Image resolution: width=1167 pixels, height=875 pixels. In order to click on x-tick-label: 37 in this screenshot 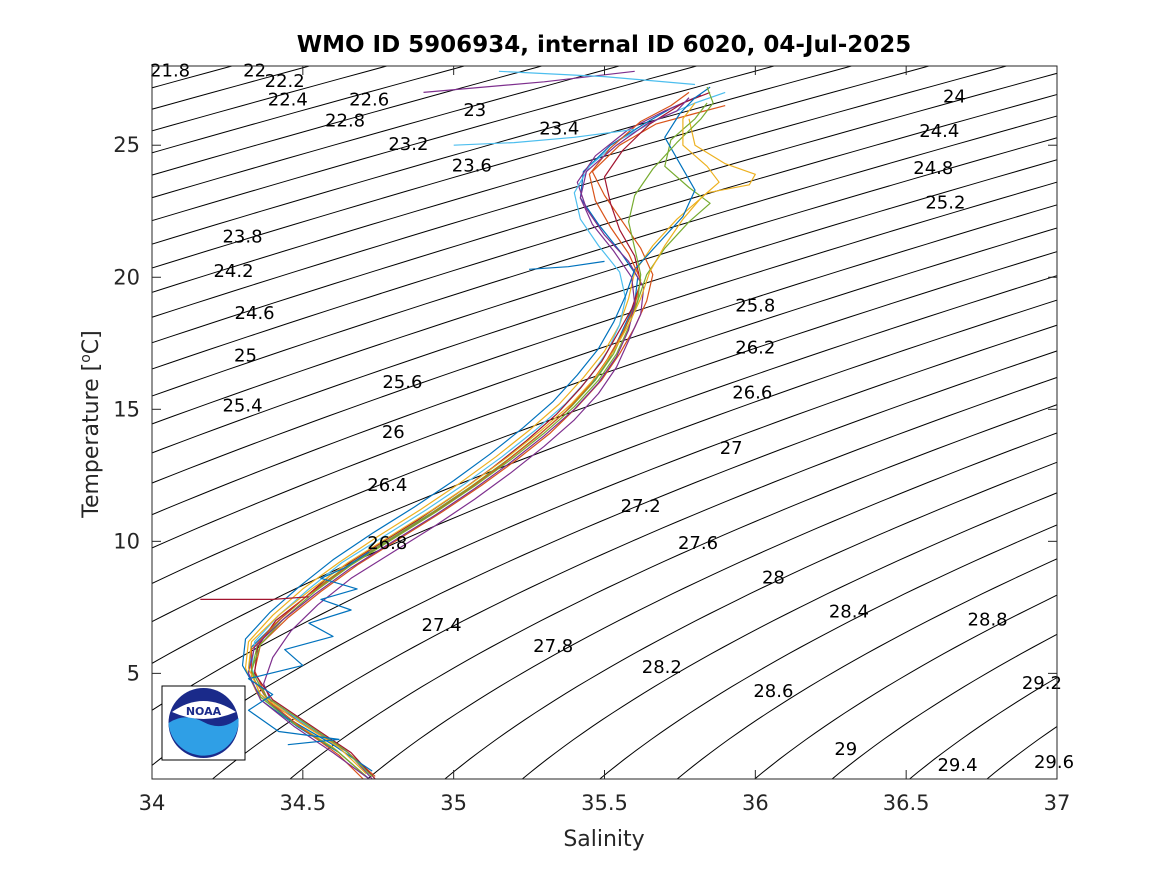, I will do `click(1057, 803)`.